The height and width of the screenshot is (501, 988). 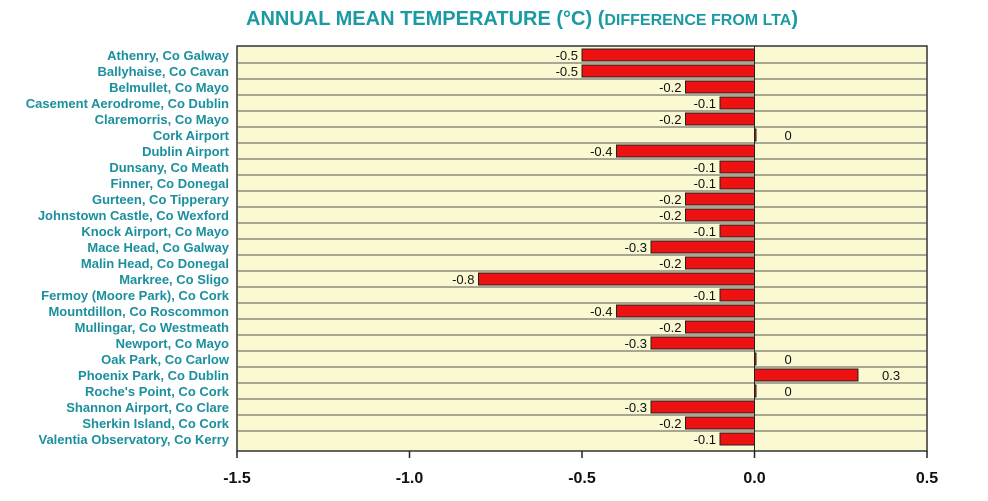 What do you see at coordinates (169, 87) in the screenshot?
I see `category-label: Belmullet, Co Mayo` at bounding box center [169, 87].